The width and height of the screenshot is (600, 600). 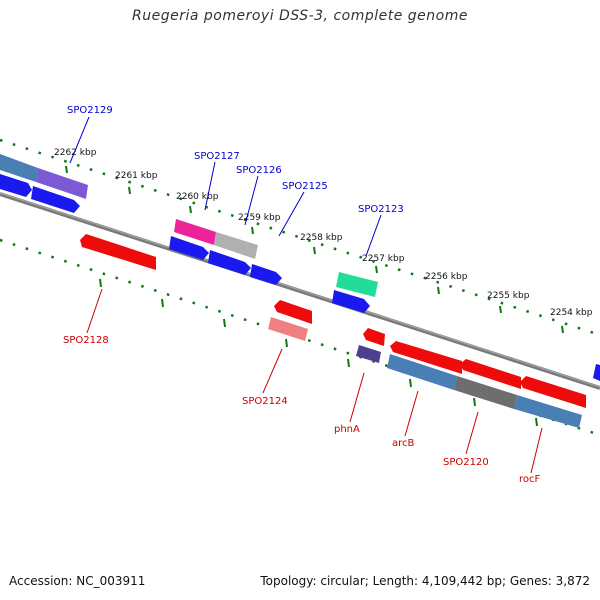 I want to click on gene-label-spo2124: SPO2124, so click(x=265, y=401).